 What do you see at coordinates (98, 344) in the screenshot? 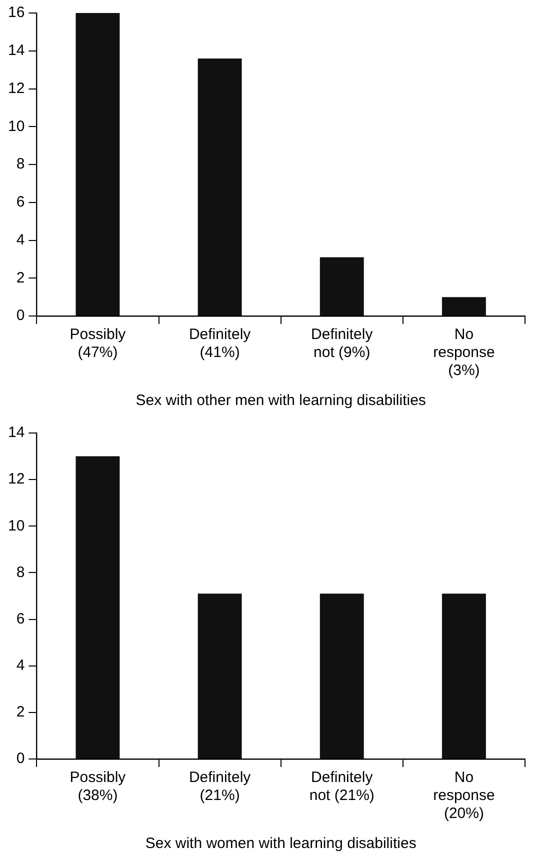
I see `x-tick-label: Possibly (47%)` at bounding box center [98, 344].